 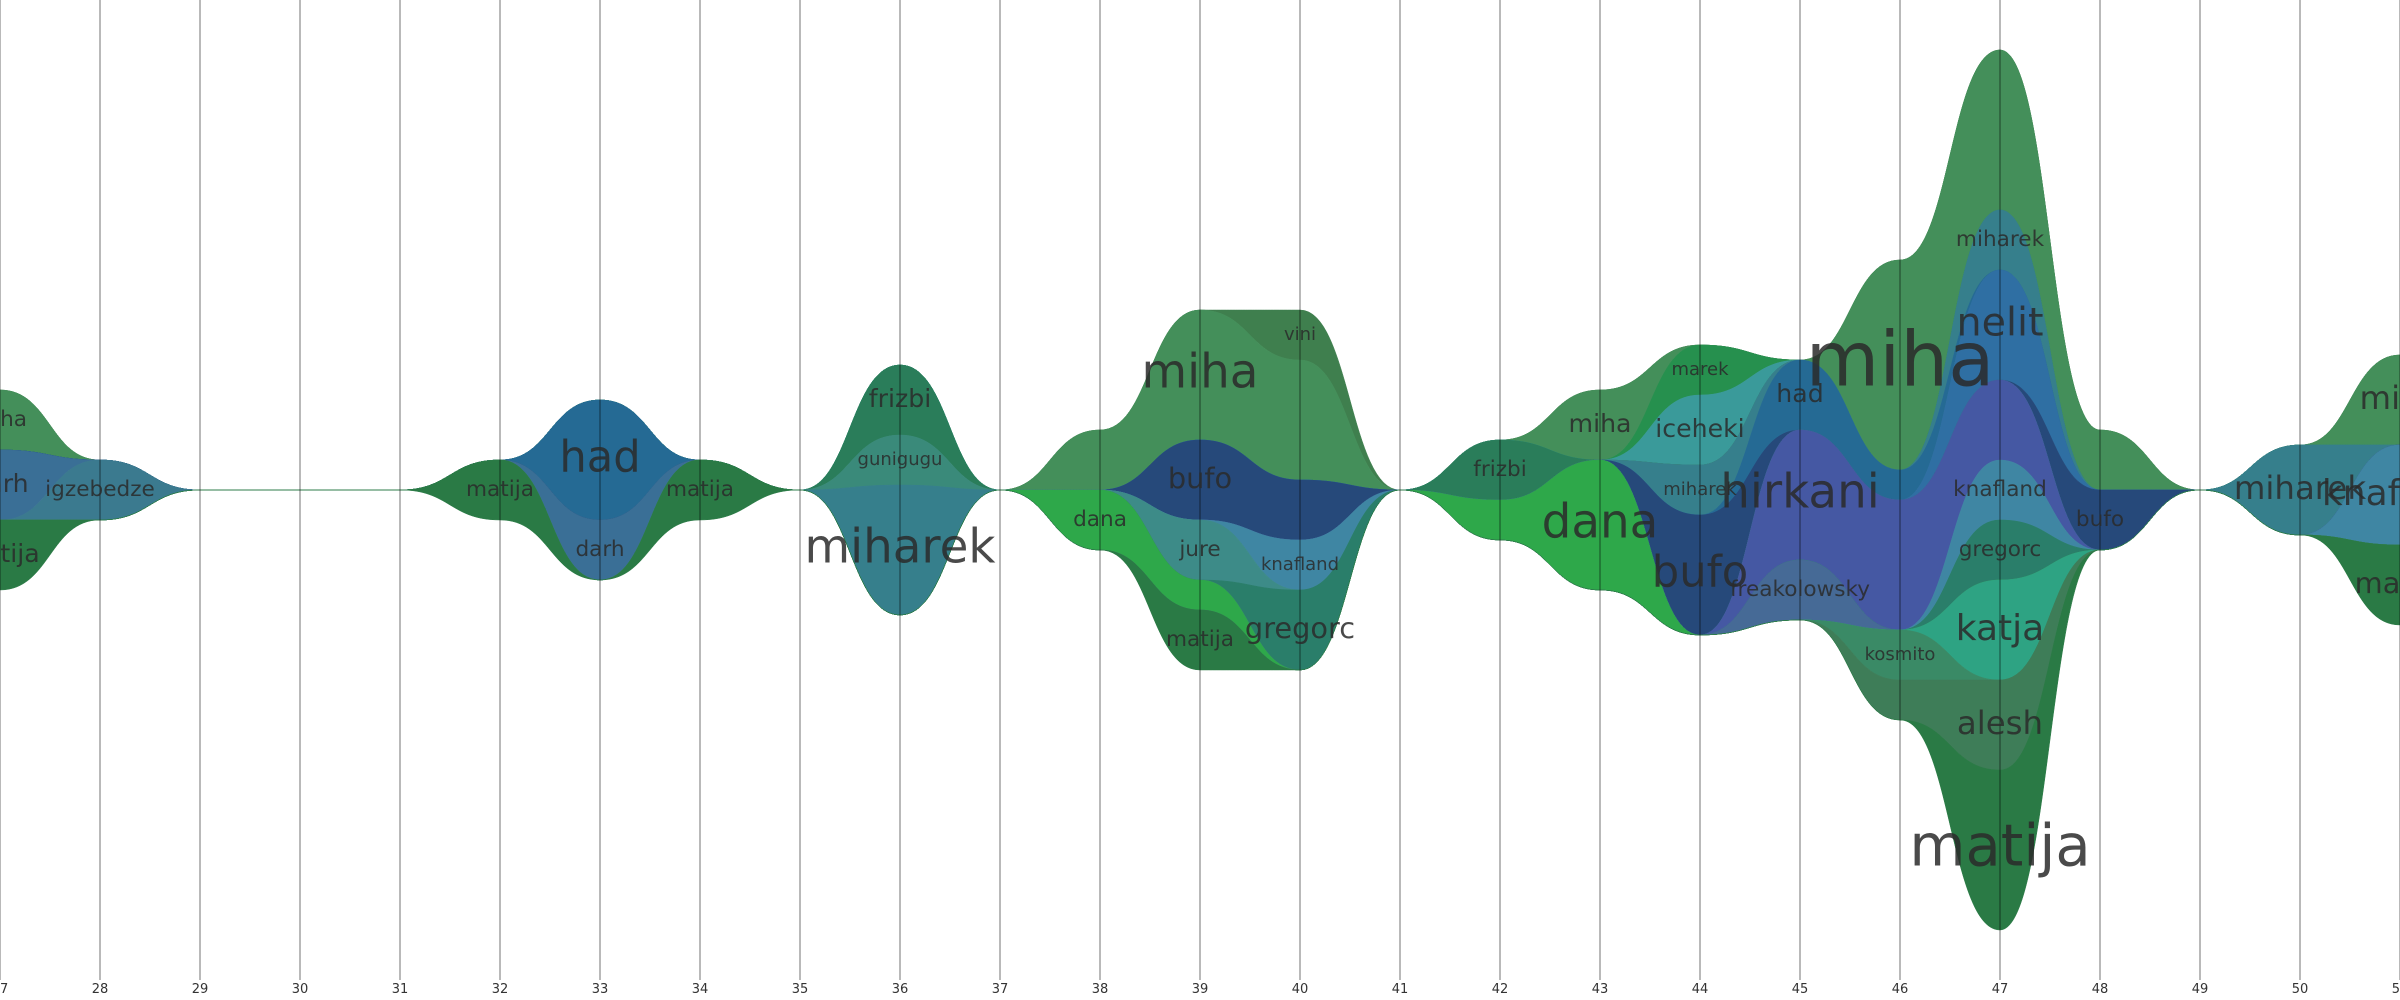 I want to click on x-tick-label: 48, so click(x=2100, y=989).